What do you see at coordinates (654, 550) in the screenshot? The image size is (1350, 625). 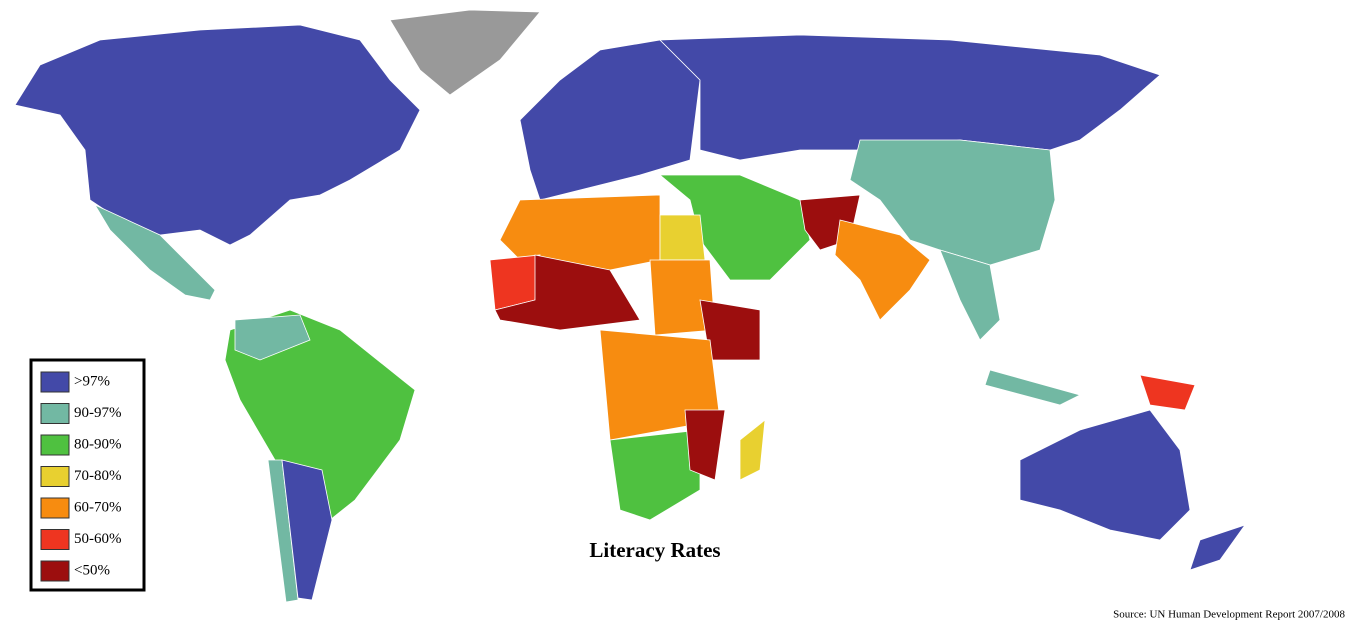 I see `map-title: Literacy Rates` at bounding box center [654, 550].